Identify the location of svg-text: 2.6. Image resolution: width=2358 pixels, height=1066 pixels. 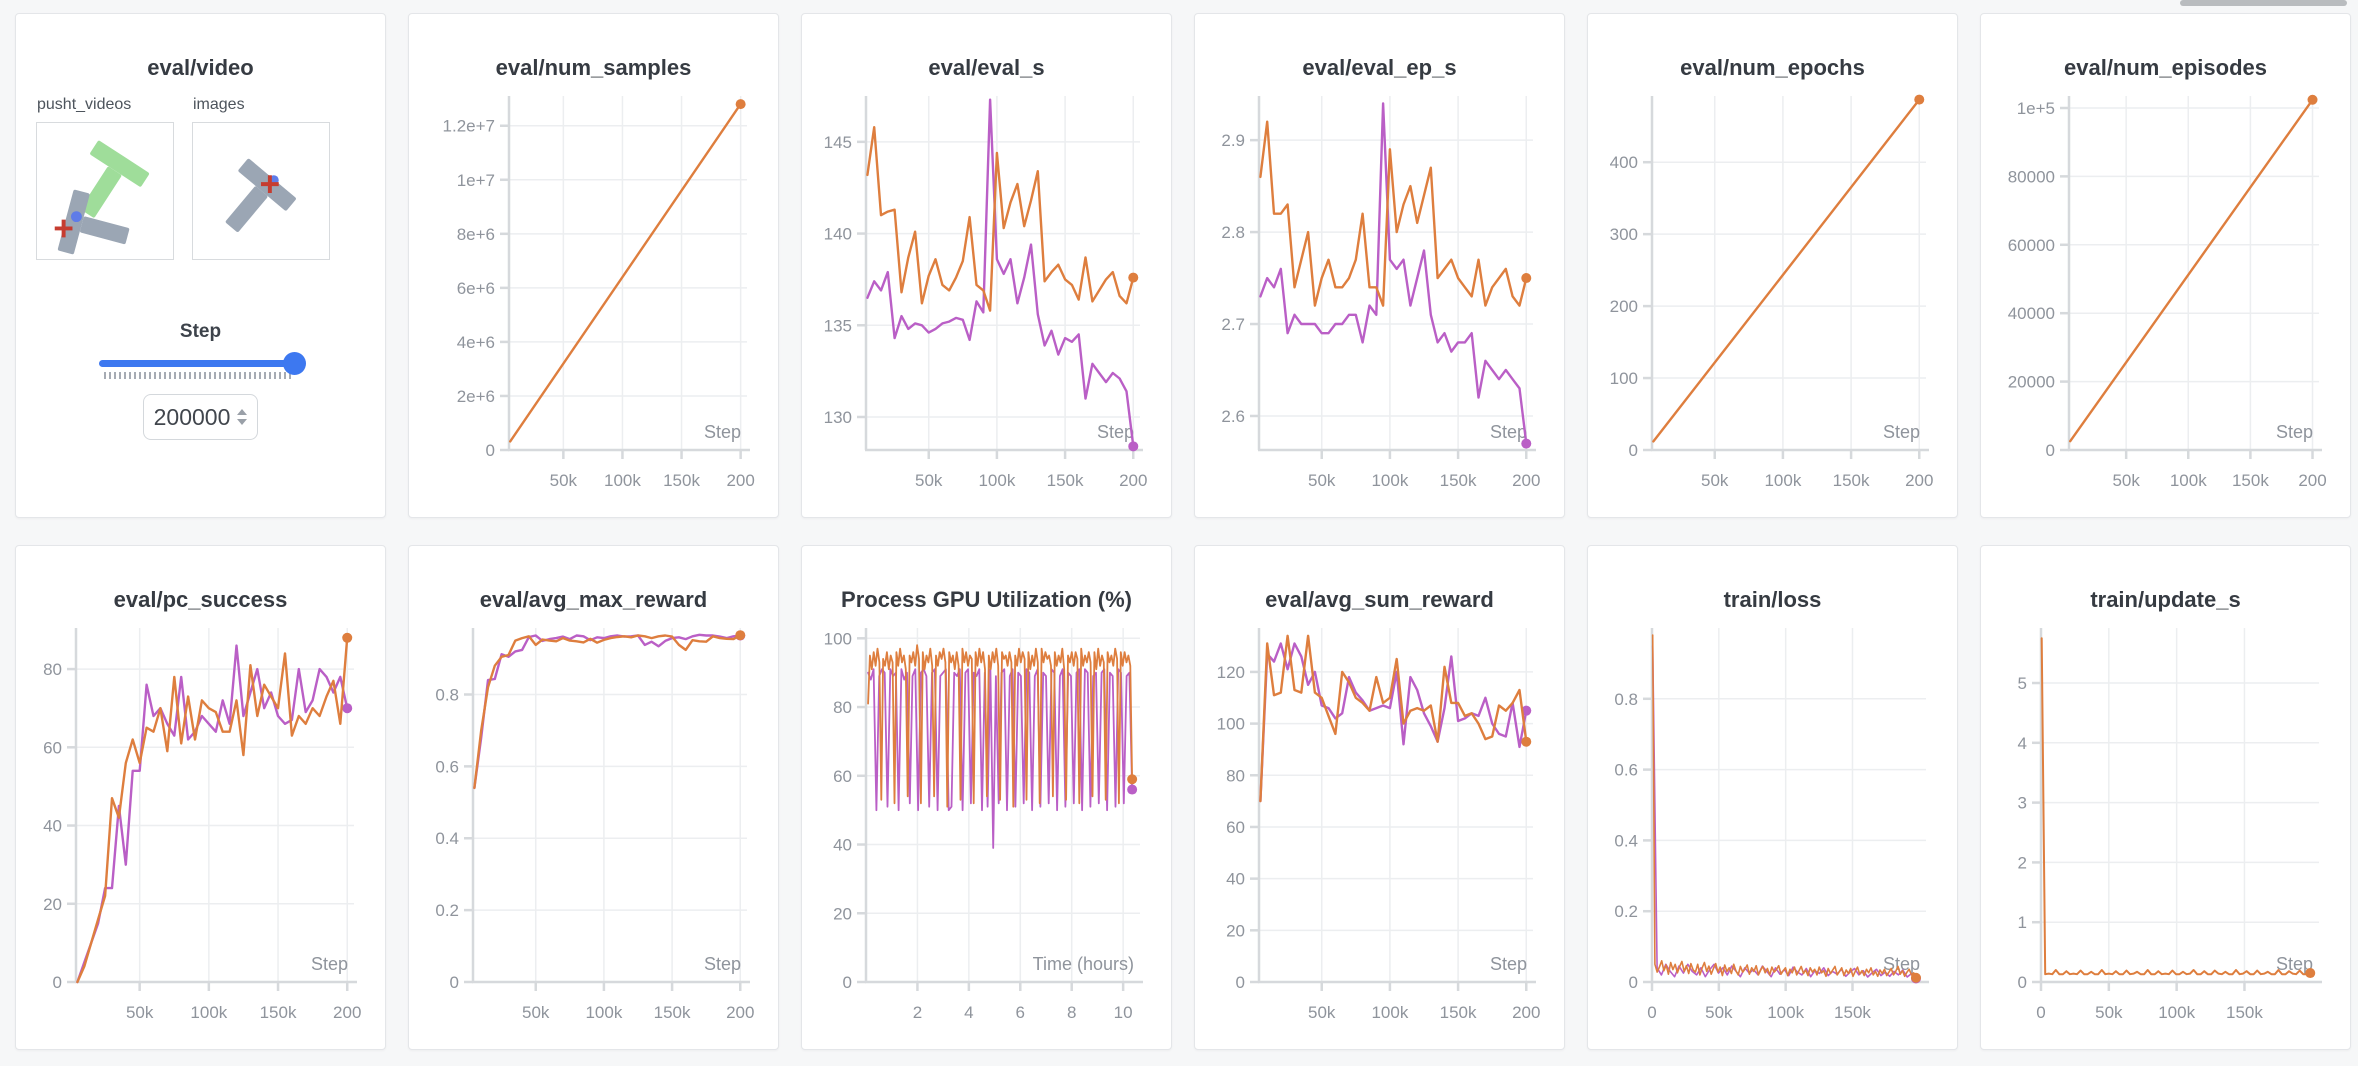
(1233, 416).